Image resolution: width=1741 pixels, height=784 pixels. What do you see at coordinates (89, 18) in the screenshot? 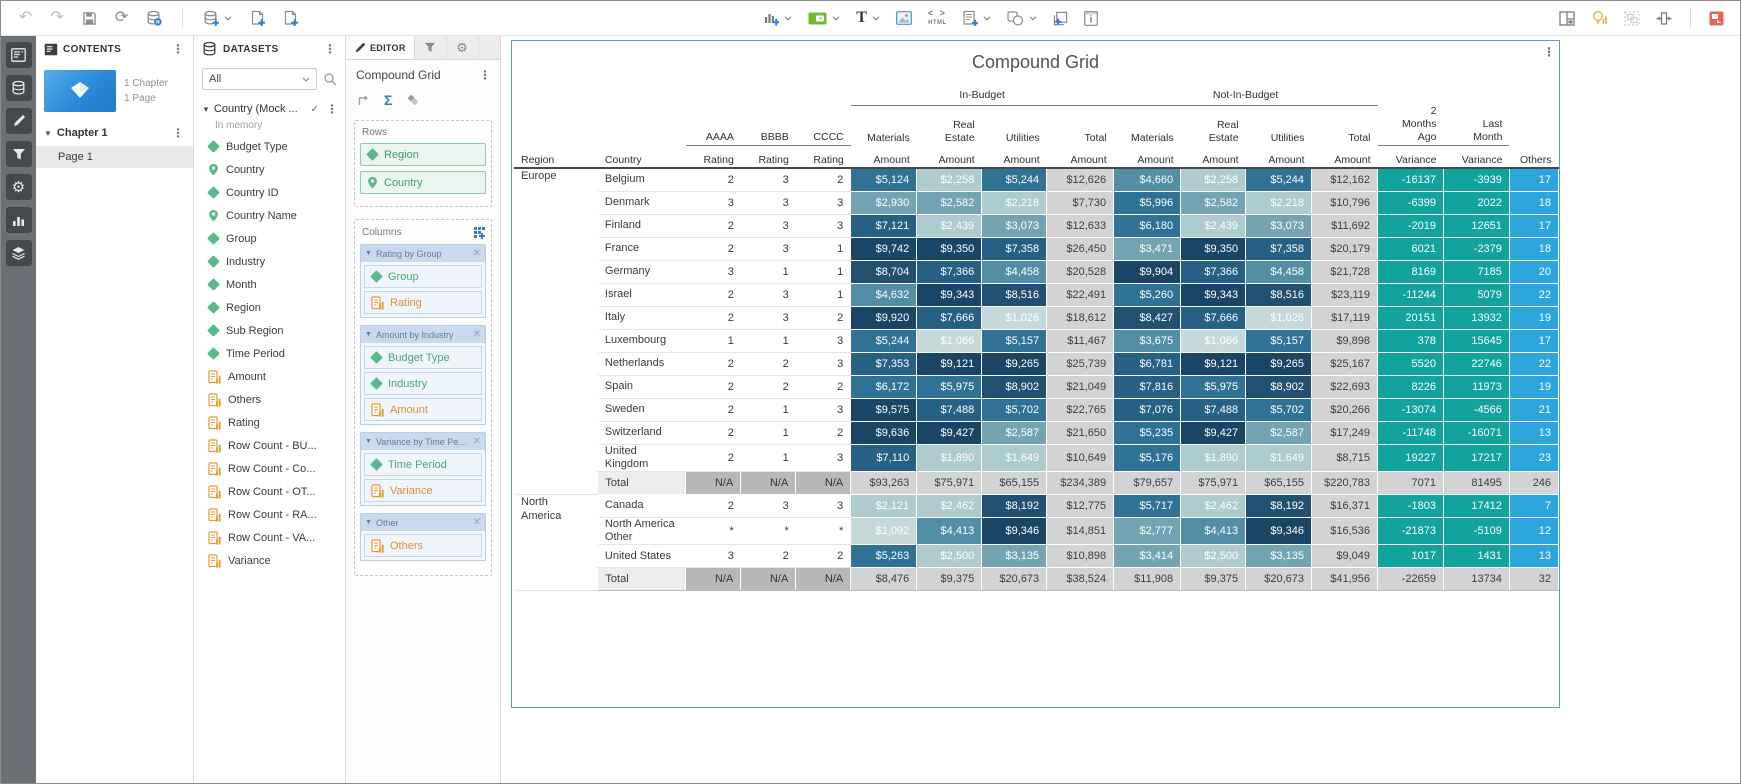
I see `save-button` at bounding box center [89, 18].